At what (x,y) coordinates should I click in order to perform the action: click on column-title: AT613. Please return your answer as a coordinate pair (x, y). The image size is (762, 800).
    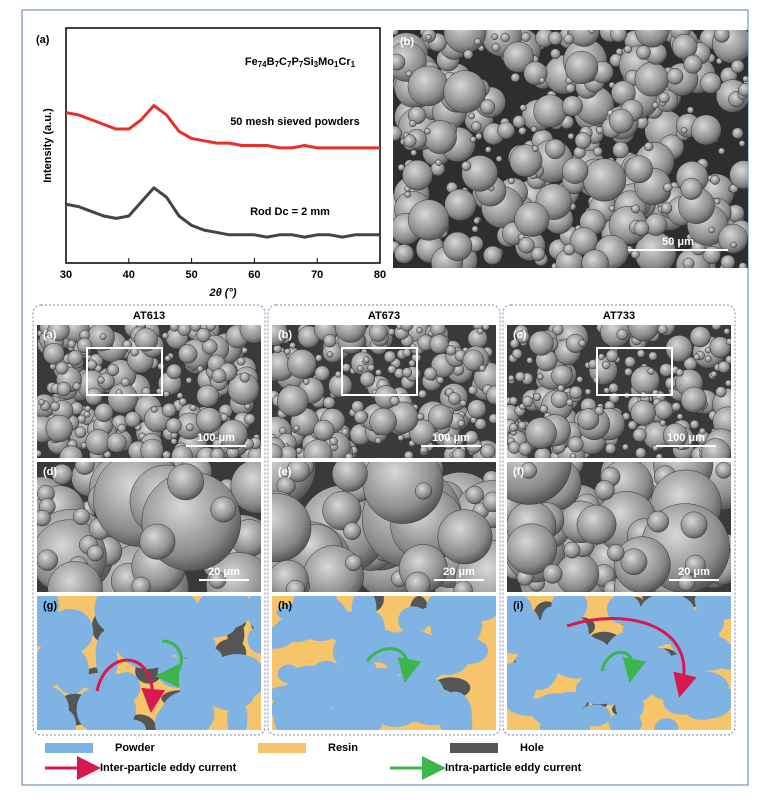
    Looking at the image, I should click on (149, 316).